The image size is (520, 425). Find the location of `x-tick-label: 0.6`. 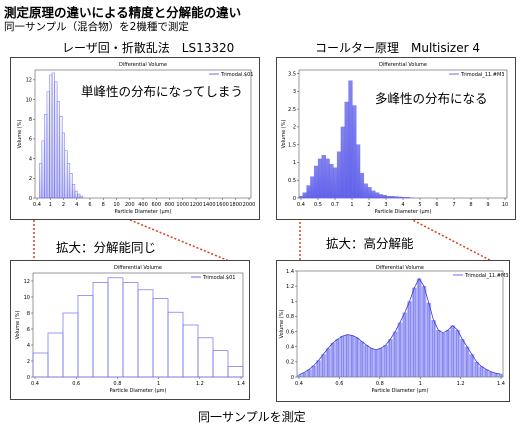

x-tick-label: 0.6 is located at coordinates (76, 384).